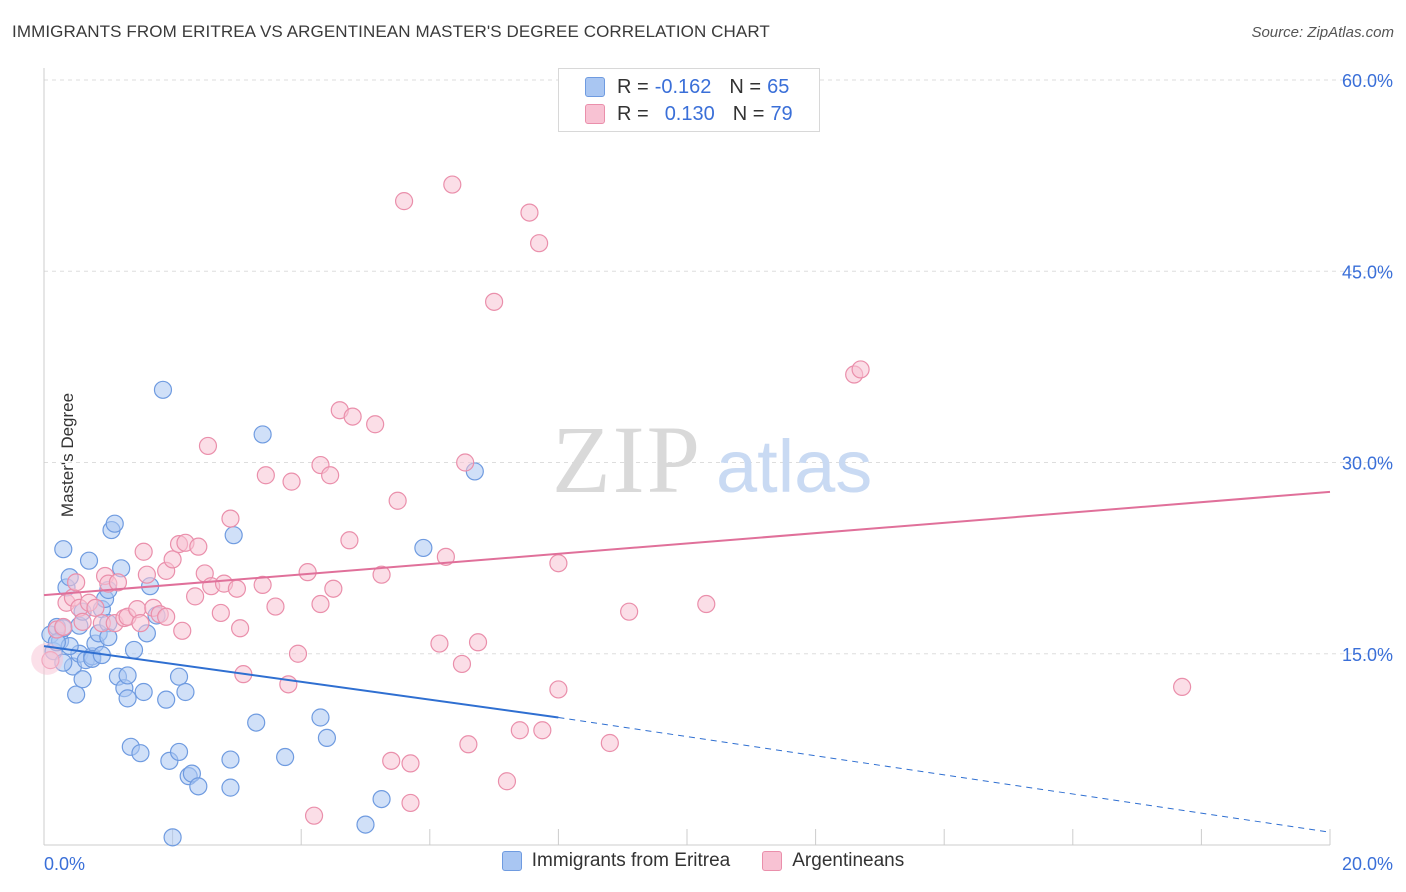 The height and width of the screenshot is (892, 1406). What do you see at coordinates (689, 100) in the screenshot?
I see `stats-legend: R = -0.162 N = 65 R = 0.130 N = 79` at bounding box center [689, 100].